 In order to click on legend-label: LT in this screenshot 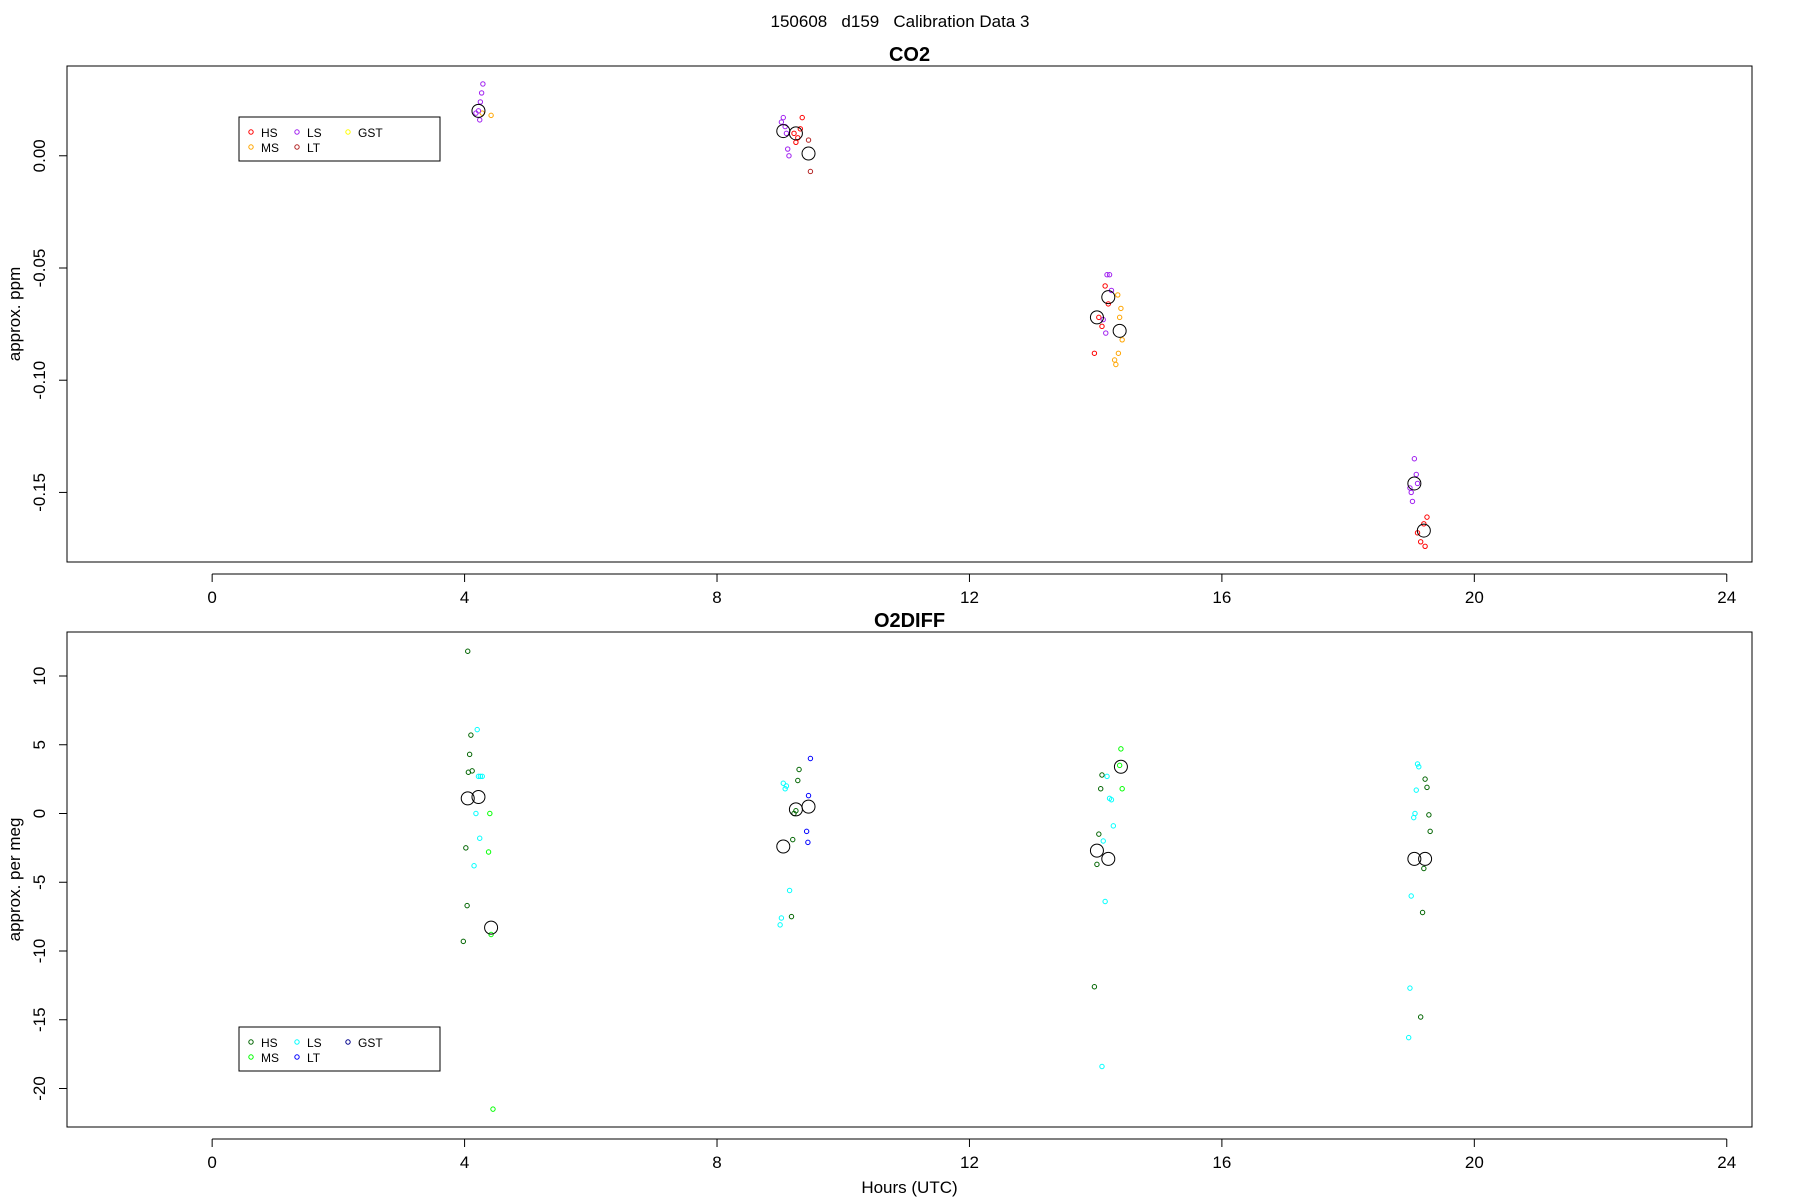, I will do `click(314, 1058)`.